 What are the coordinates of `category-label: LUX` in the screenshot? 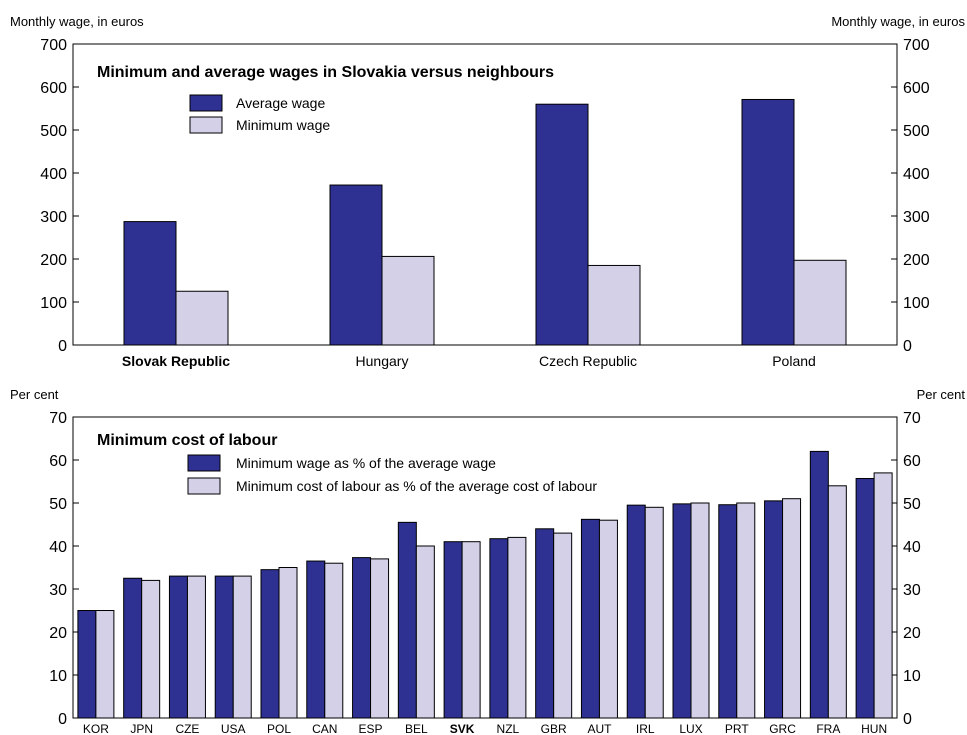 It's located at (690, 728).